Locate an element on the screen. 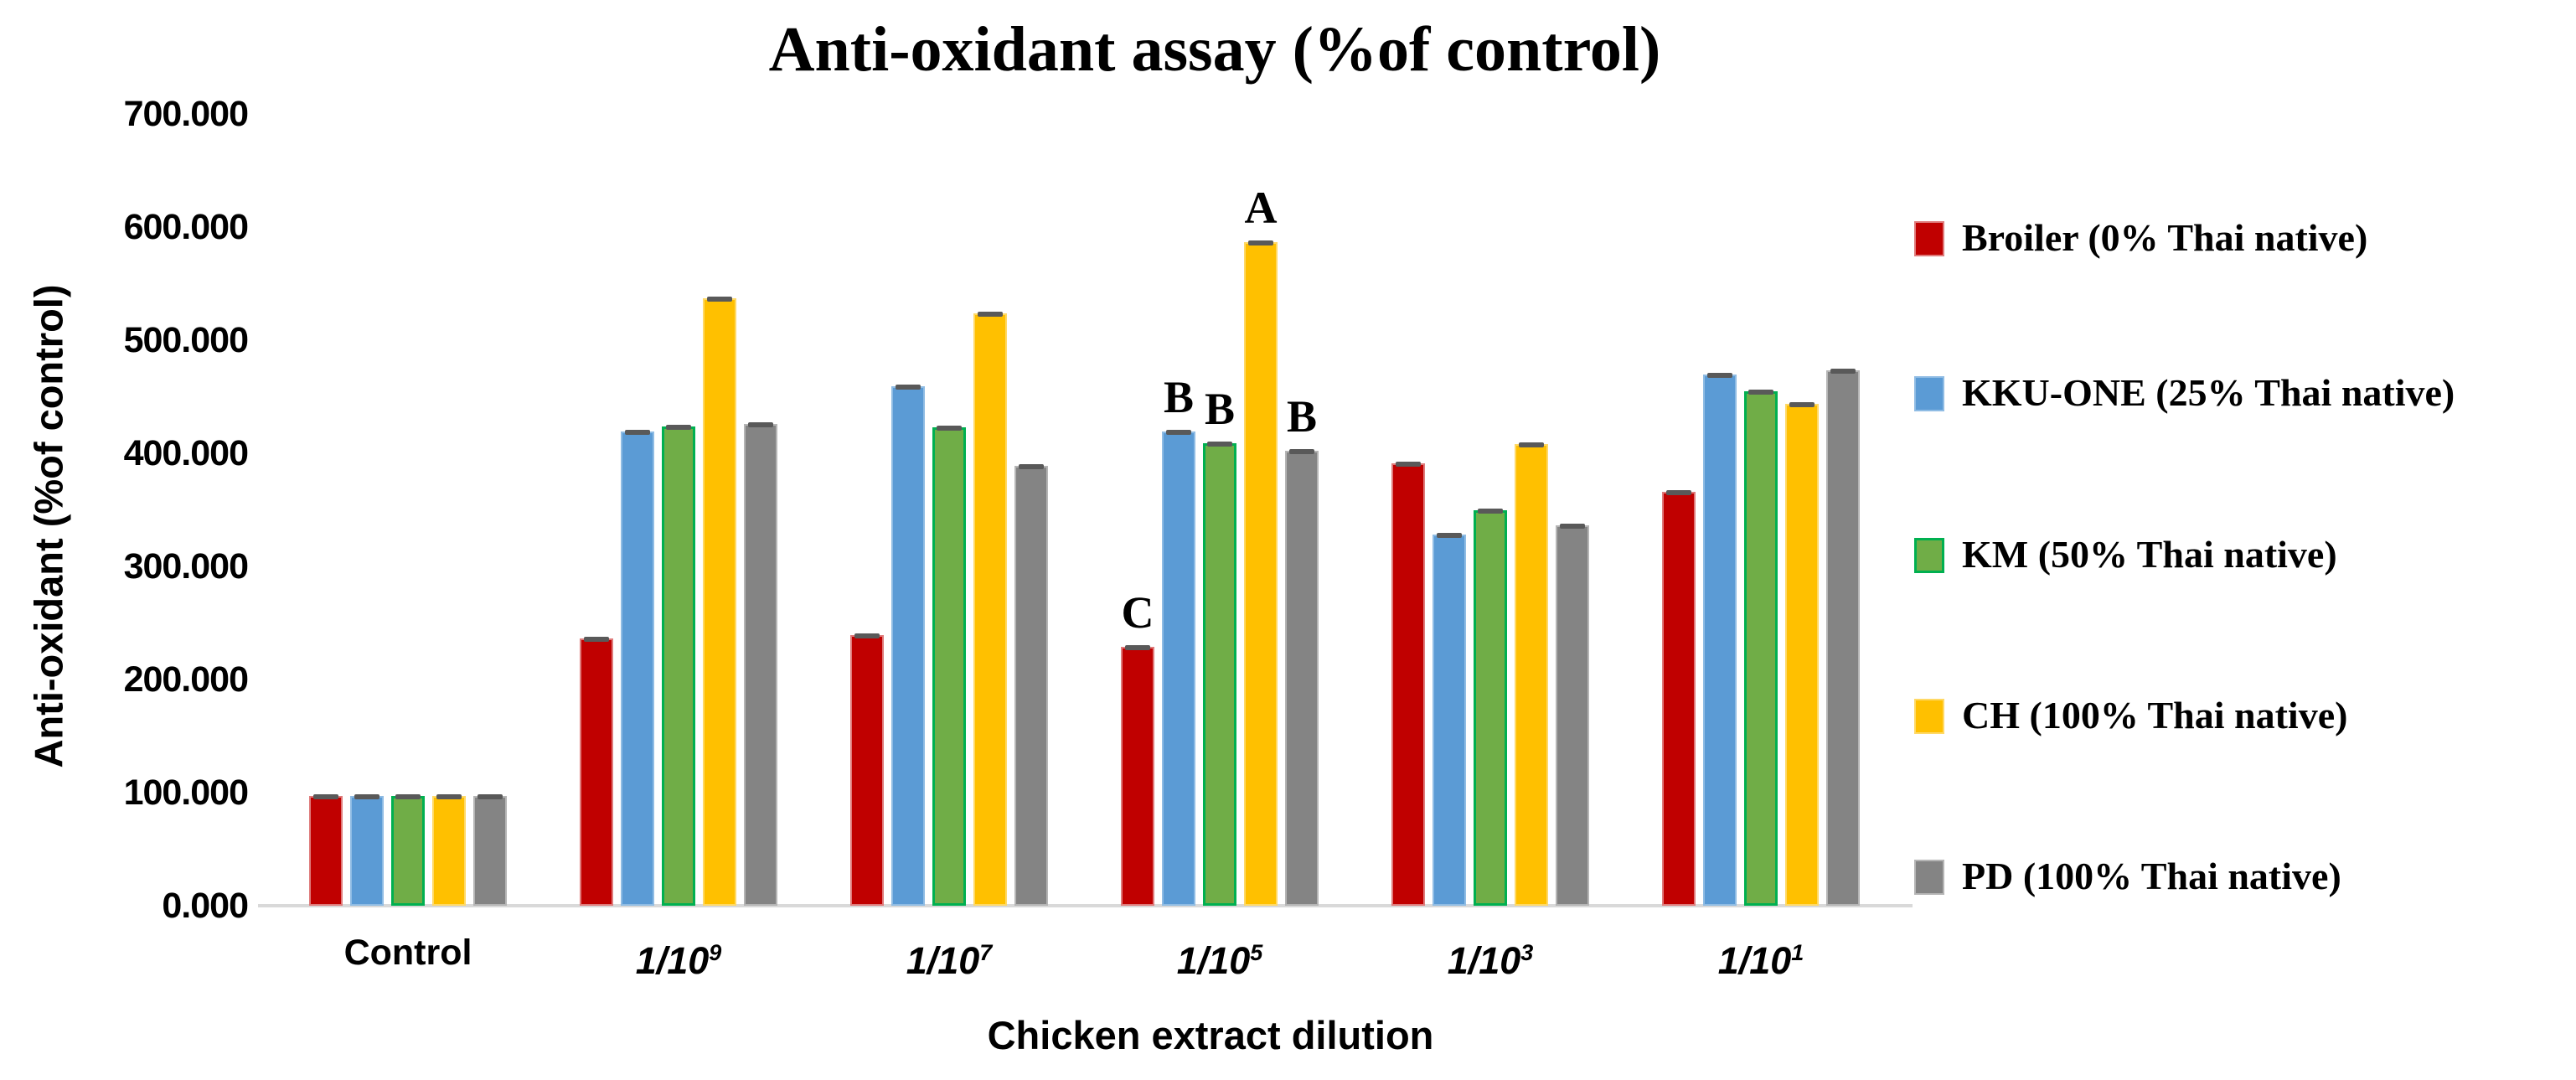 The height and width of the screenshot is (1080, 2576). legend-item-label: KM (50% Thai native) is located at coordinates (2149, 554).